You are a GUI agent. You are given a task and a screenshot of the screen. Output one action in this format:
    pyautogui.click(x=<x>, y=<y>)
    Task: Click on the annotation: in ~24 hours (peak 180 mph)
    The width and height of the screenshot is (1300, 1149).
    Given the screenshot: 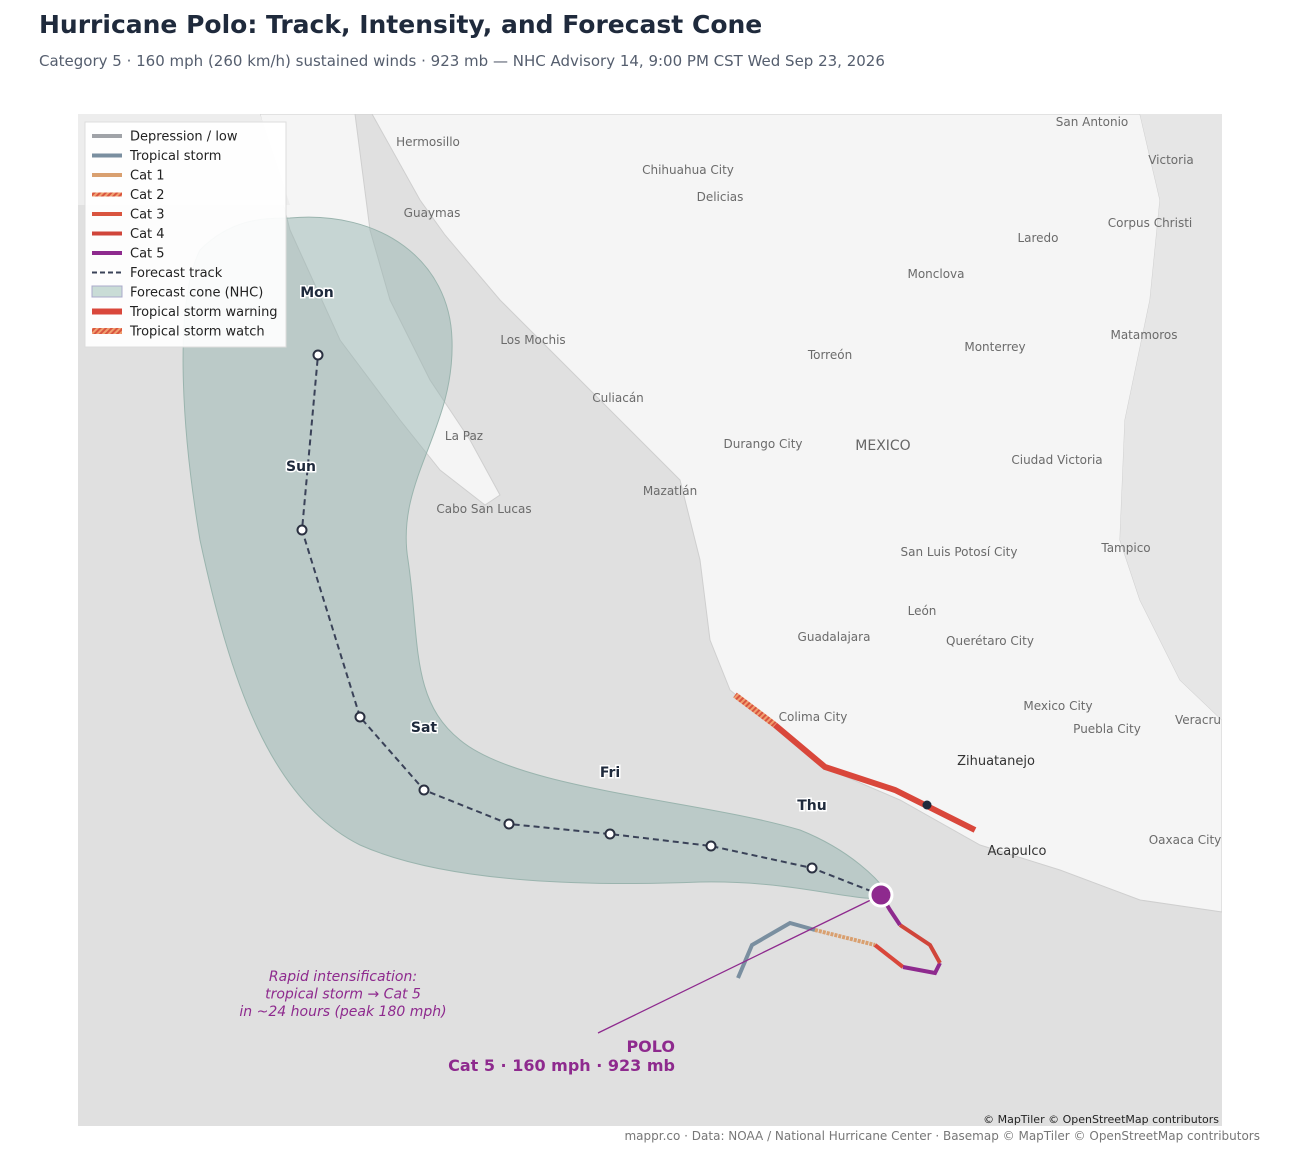 What is the action you would take?
    pyautogui.click(x=342, y=1012)
    